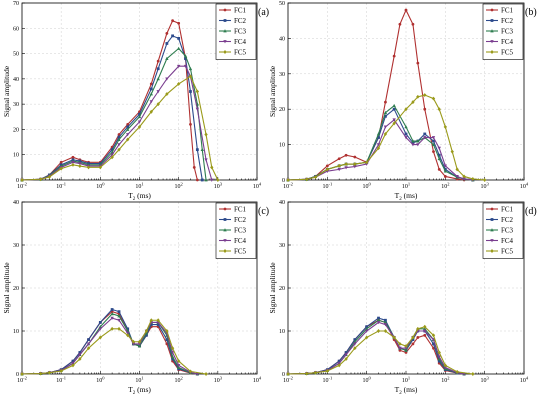  What do you see at coordinates (283, 181) in the screenshot?
I see `y-tick-label: 0` at bounding box center [283, 181].